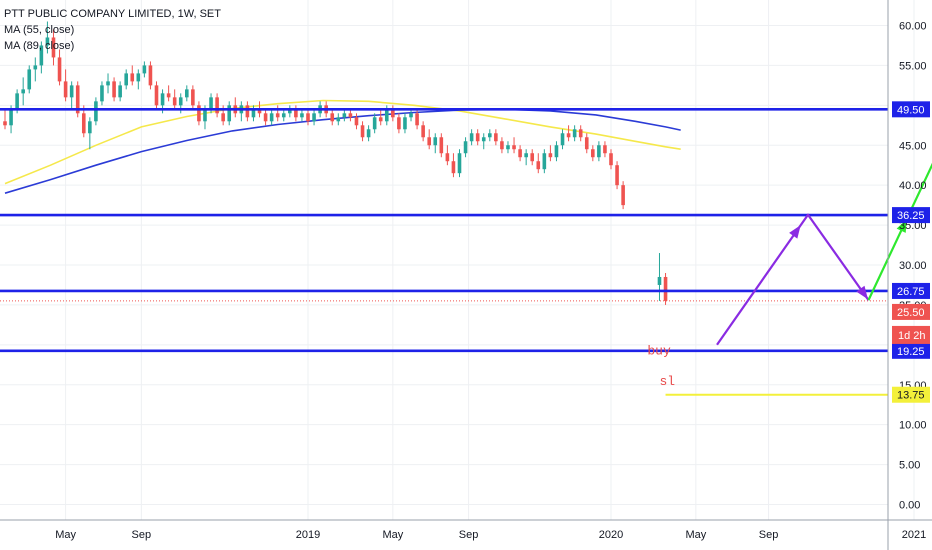 Image resolution: width=932 pixels, height=550 pixels. What do you see at coordinates (909, 466) in the screenshot?
I see `y-tick-label: 5.00` at bounding box center [909, 466].